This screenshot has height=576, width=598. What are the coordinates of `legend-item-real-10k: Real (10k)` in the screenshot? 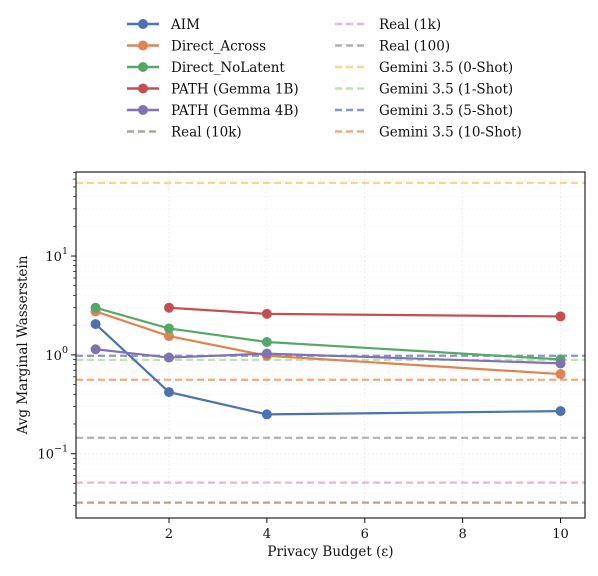 It's located at (184, 133).